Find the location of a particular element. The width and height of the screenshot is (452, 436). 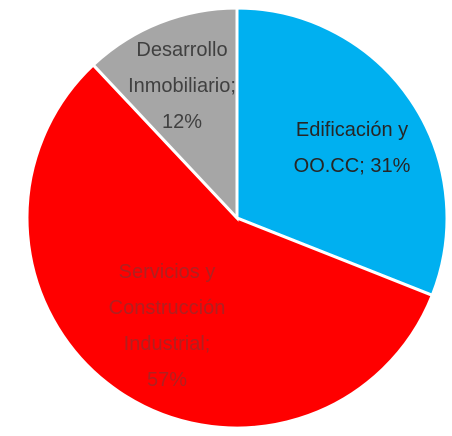

label-value: 57% is located at coordinates (167, 380).